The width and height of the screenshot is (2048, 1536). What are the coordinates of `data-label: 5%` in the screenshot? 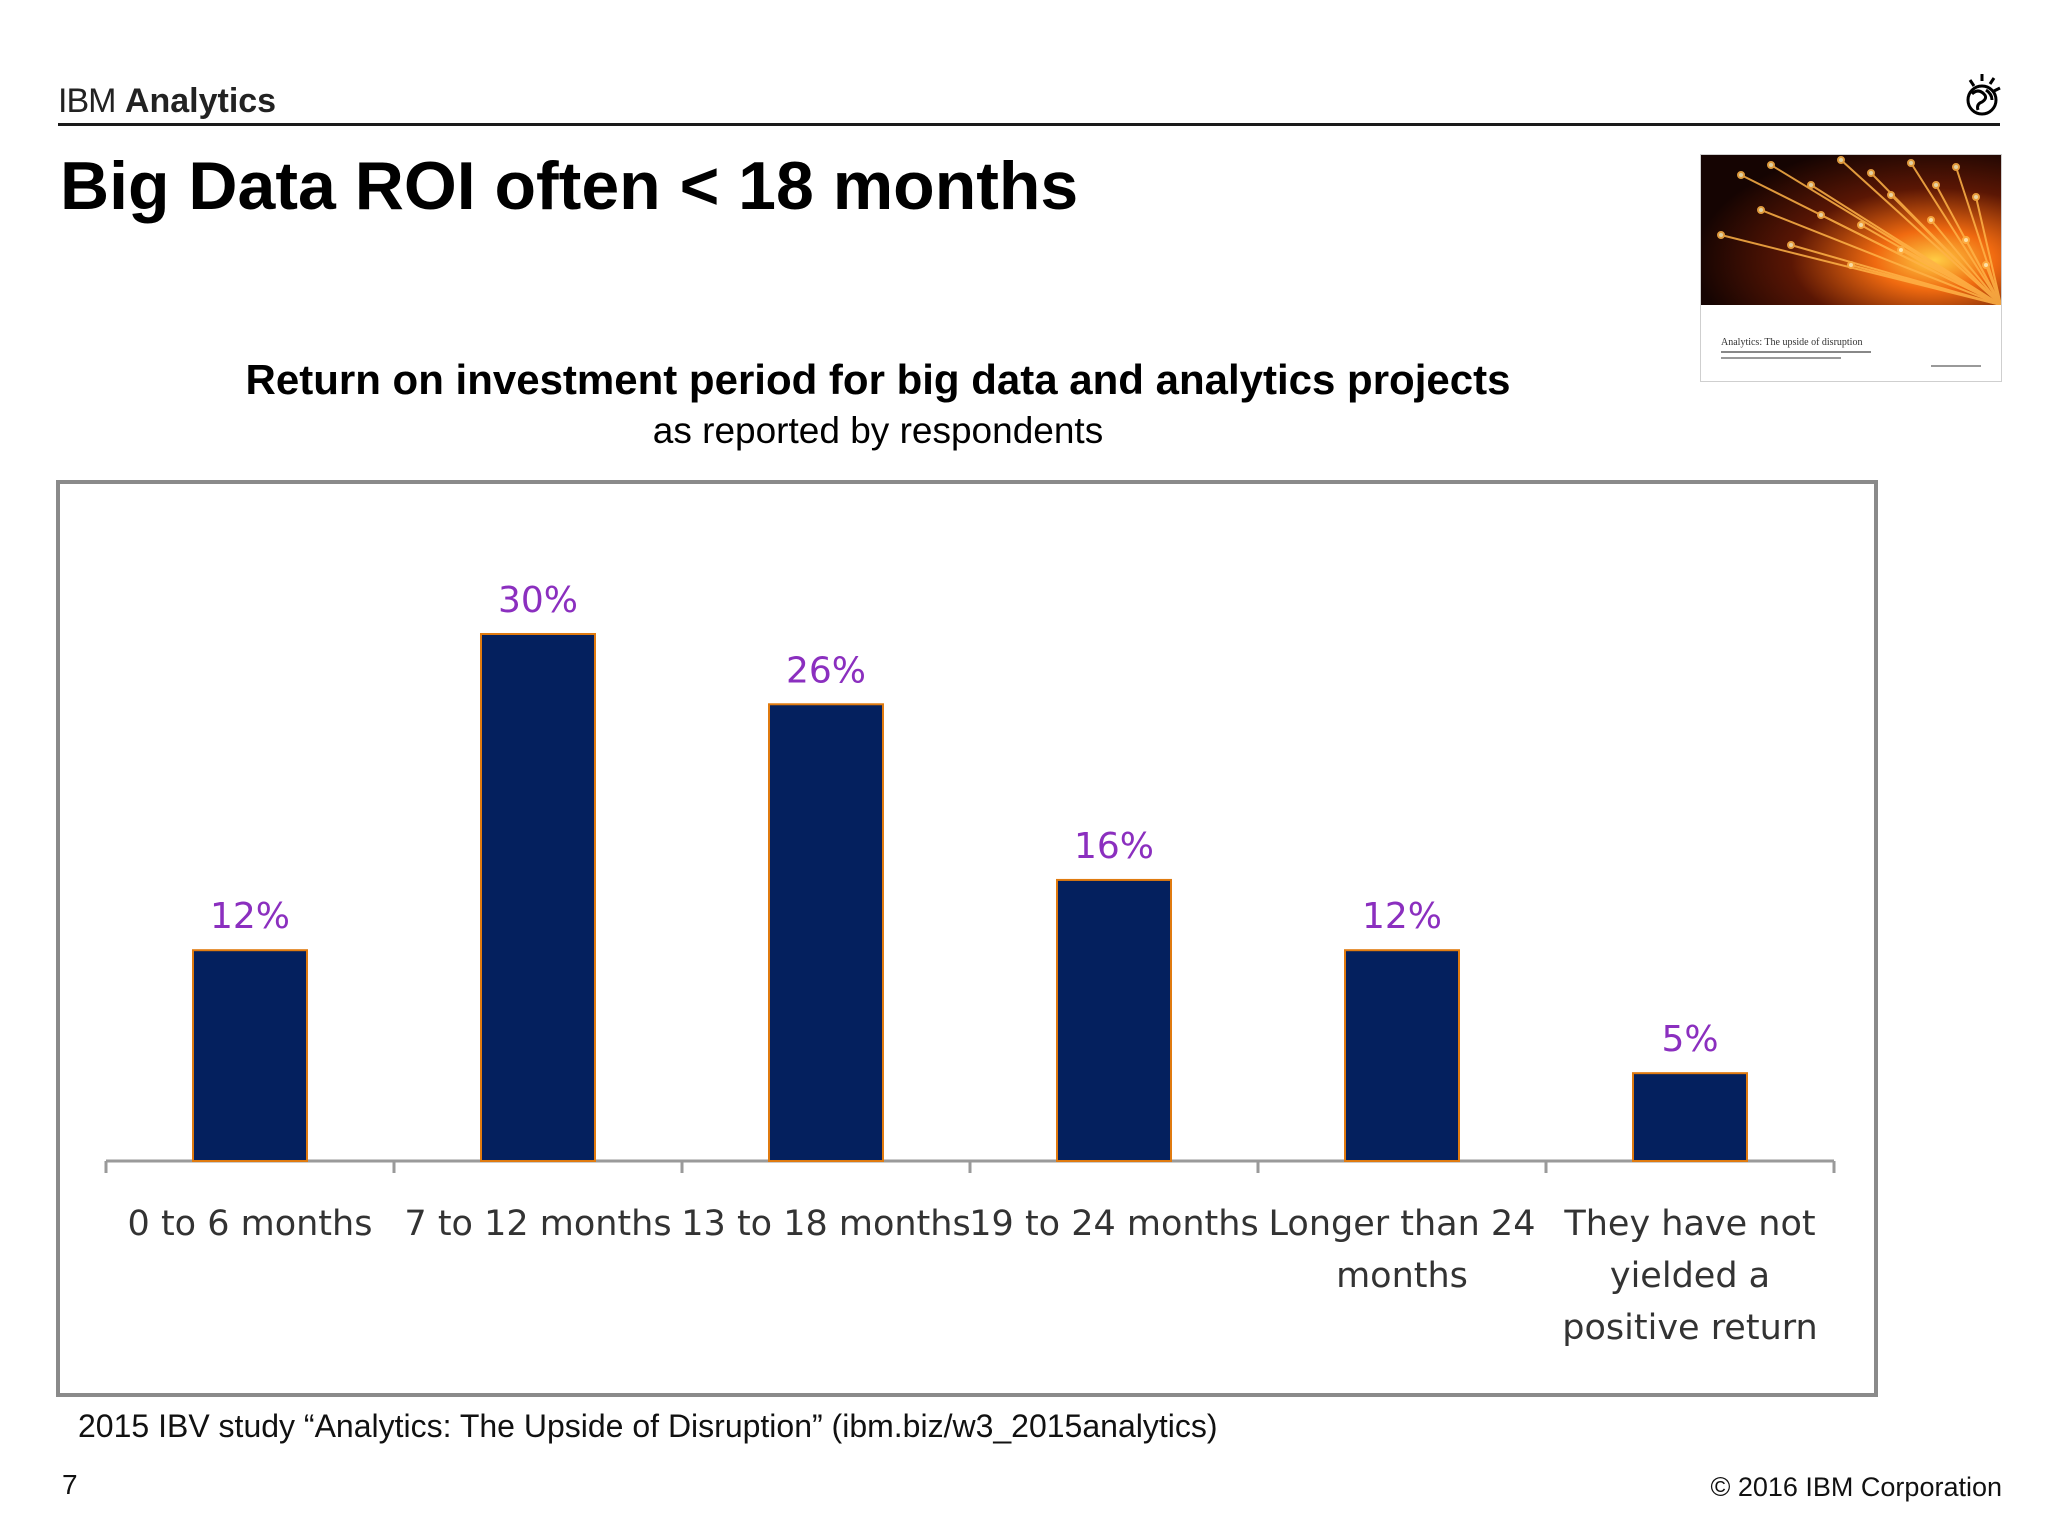 It's located at (1689, 1039).